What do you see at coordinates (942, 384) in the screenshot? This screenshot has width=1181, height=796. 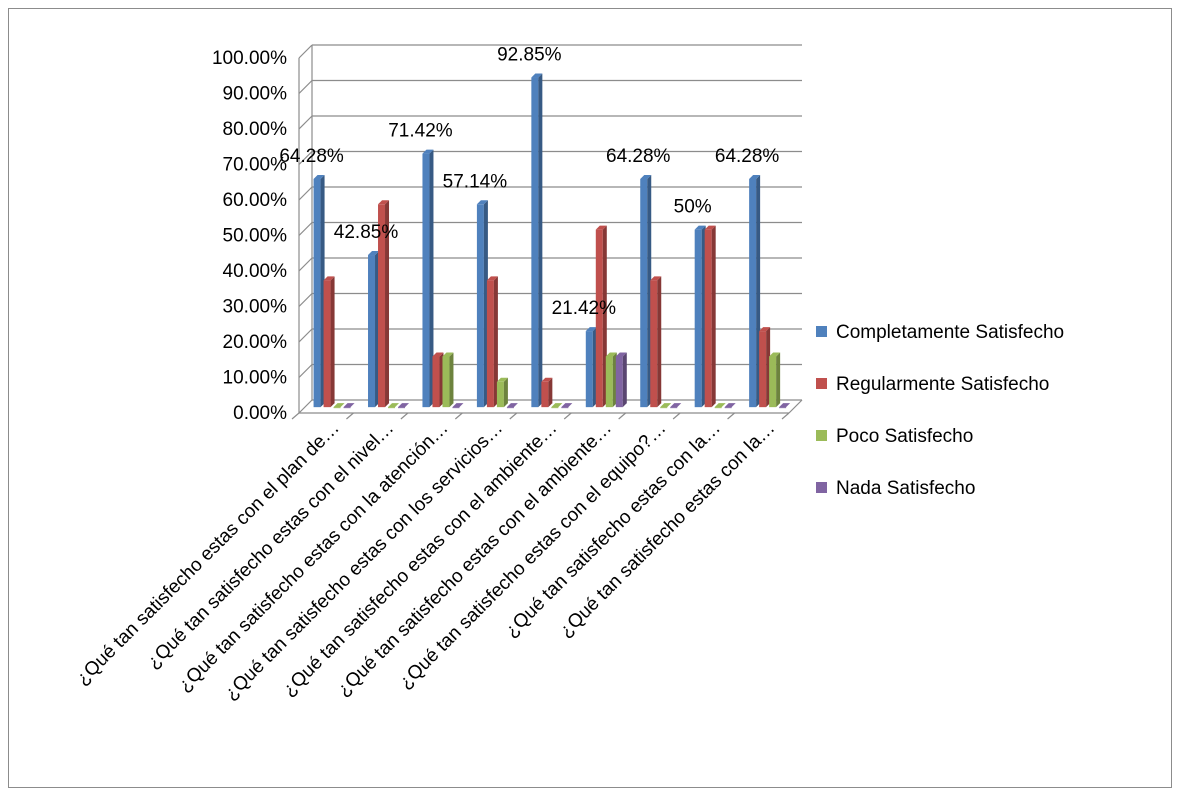 I see `legend-label: Regularmente Satisfecho` at bounding box center [942, 384].